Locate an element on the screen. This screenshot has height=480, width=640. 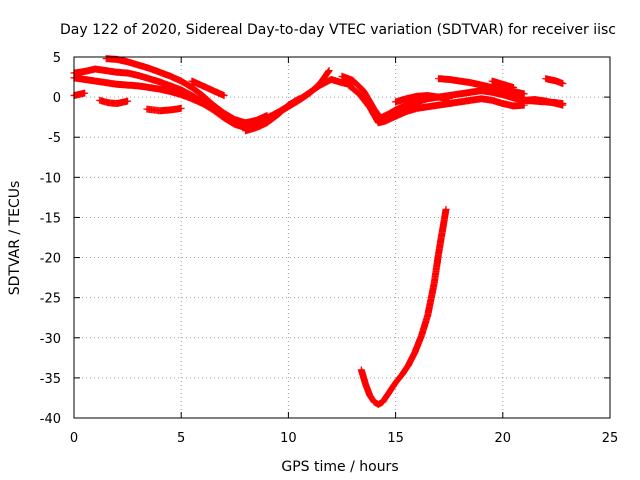
y-tick-label: -25 is located at coordinates (50, 299).